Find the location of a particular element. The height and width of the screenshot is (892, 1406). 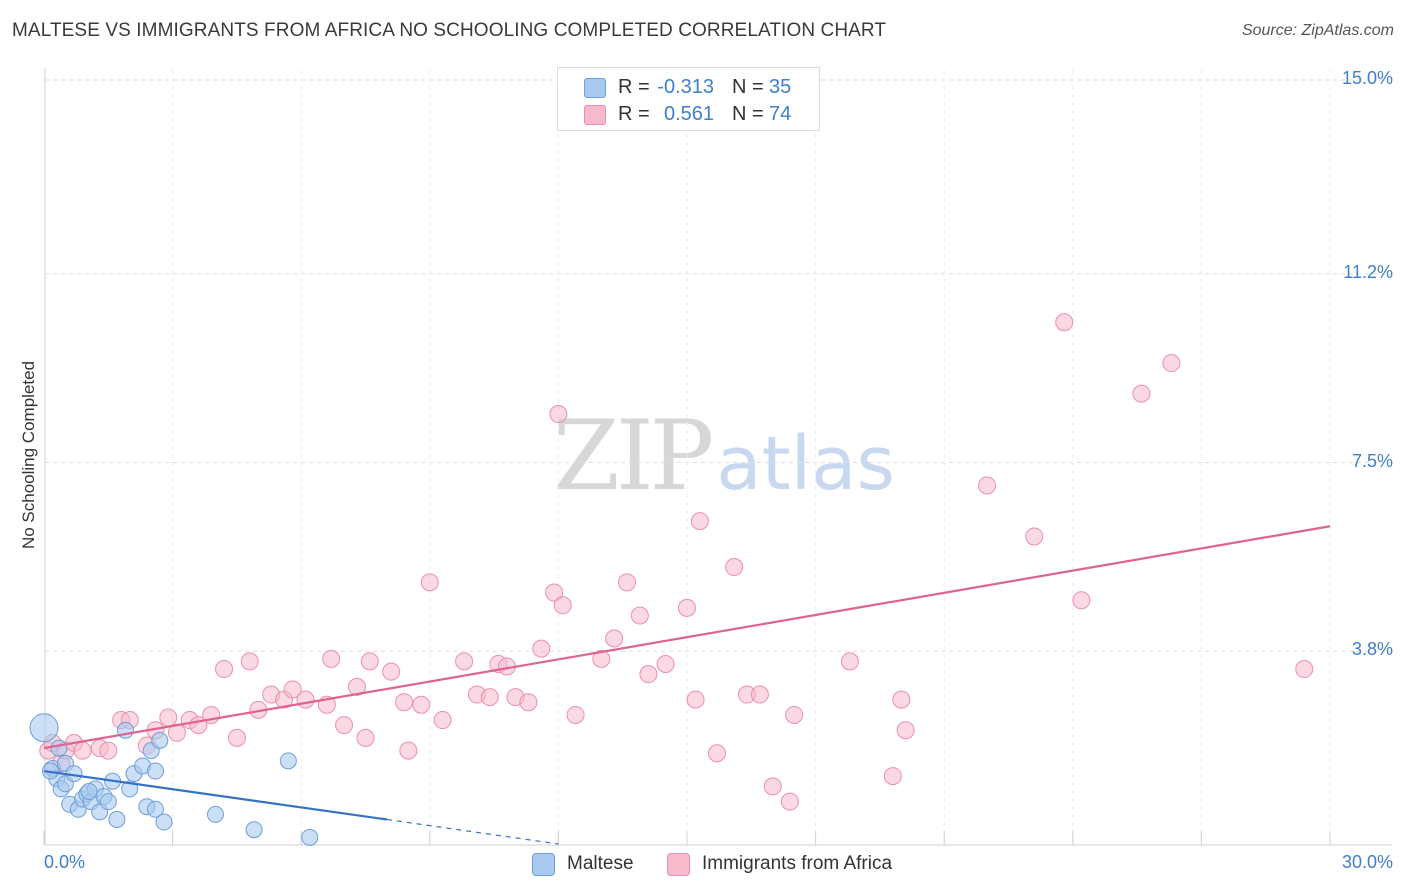

watermark-atlas: atlas is located at coordinates (806, 464).